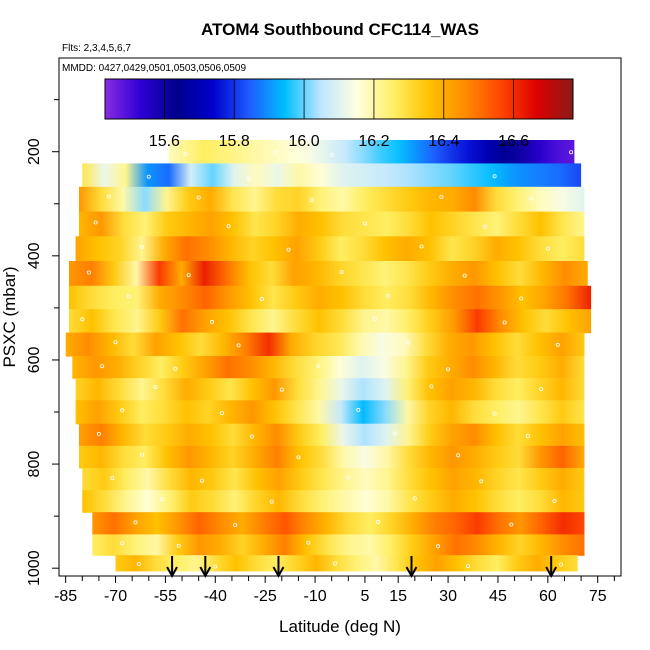  I want to click on colorbar-tick-label: 15.8, so click(234, 141).